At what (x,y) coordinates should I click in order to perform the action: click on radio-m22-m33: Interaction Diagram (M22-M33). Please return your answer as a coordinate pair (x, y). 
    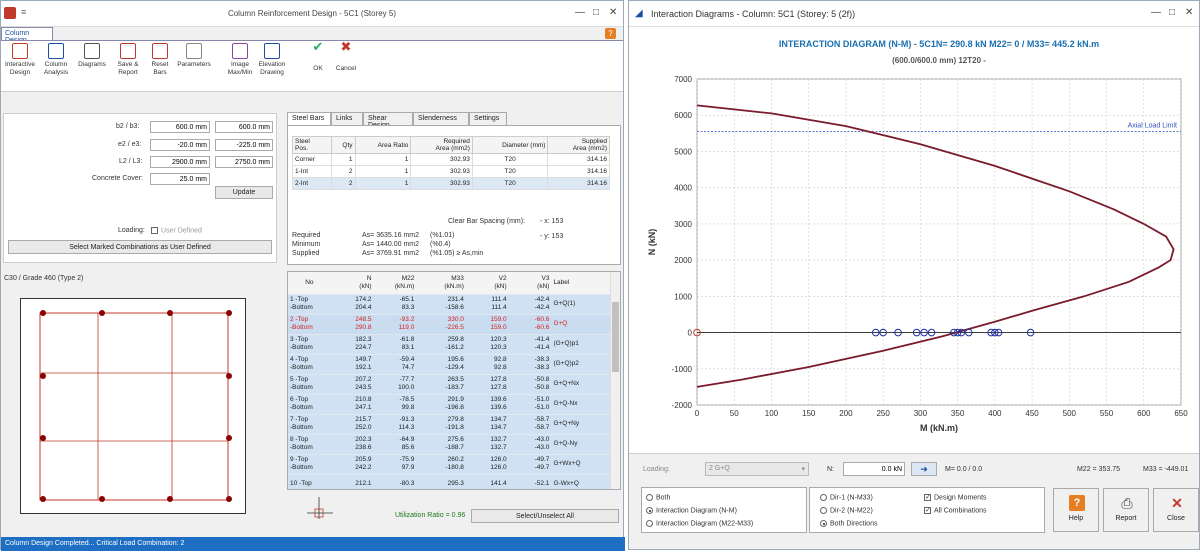
    Looking at the image, I should click on (699, 523).